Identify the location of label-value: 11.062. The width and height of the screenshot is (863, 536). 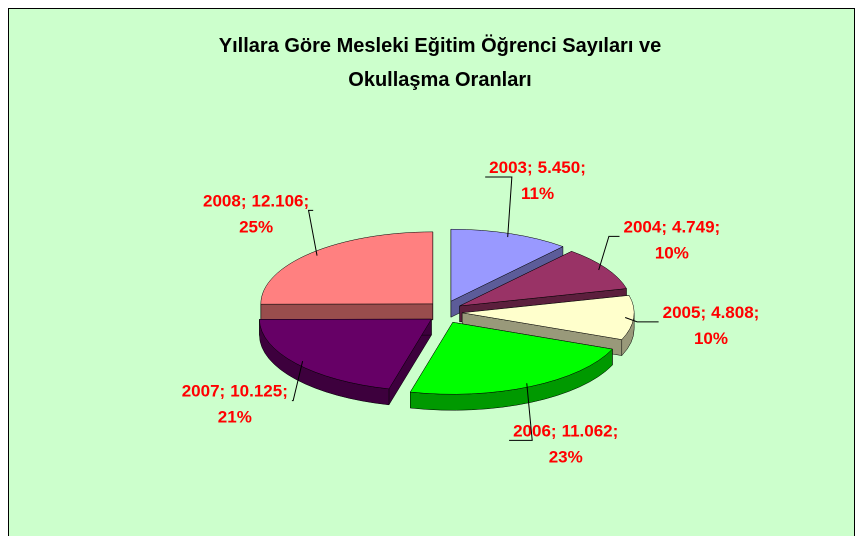
(587, 430).